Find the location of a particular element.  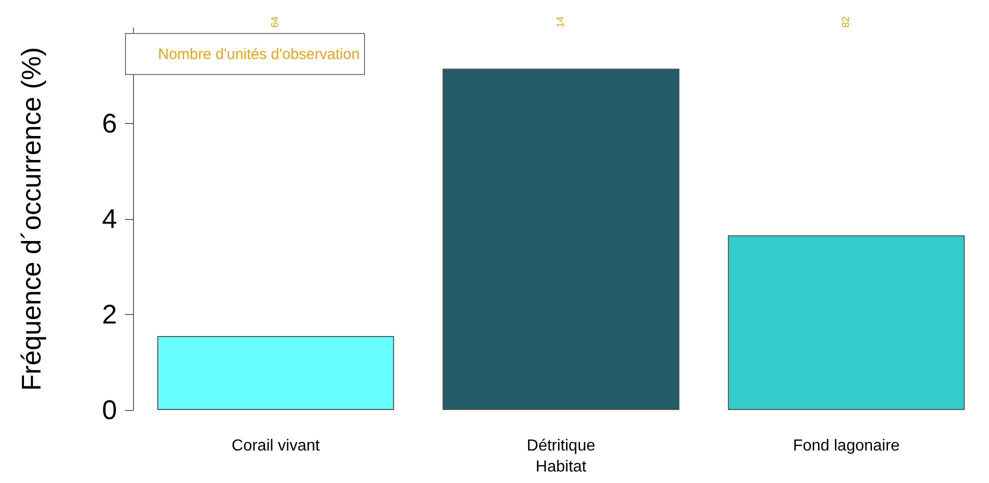

x-tick-label: Fond lagonaire is located at coordinates (846, 446).